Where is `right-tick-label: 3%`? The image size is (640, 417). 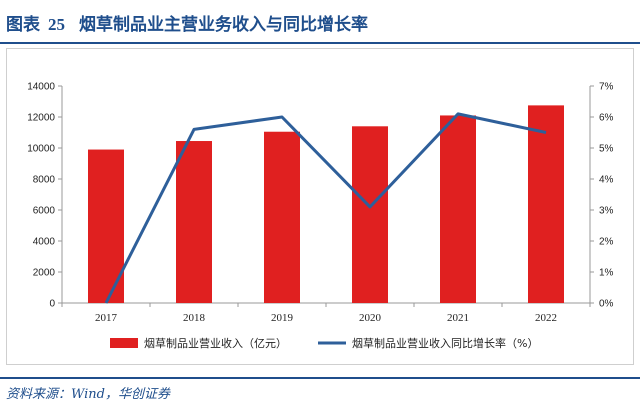 right-tick-label: 3% is located at coordinates (606, 211).